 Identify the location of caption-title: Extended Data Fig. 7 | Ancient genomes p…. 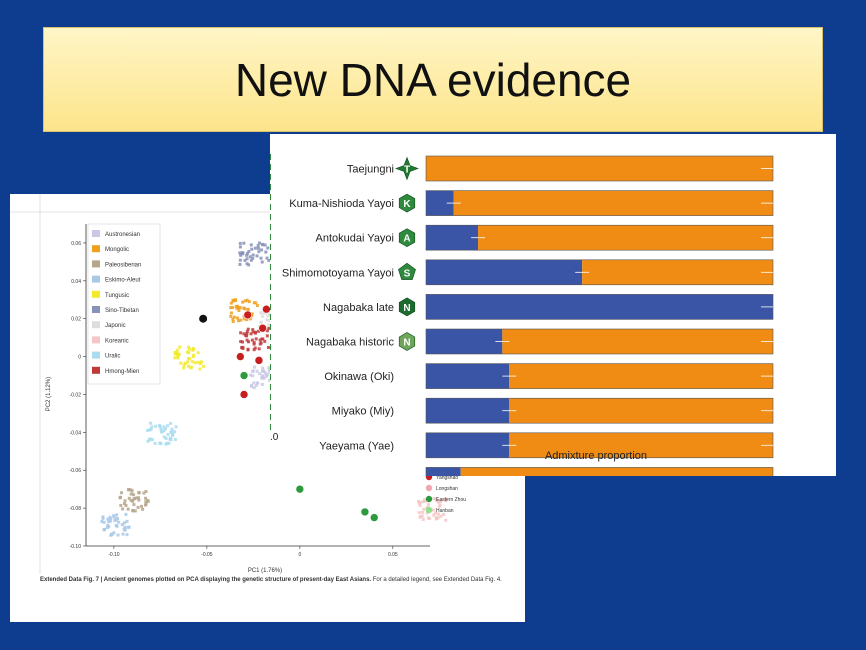
(206, 580).